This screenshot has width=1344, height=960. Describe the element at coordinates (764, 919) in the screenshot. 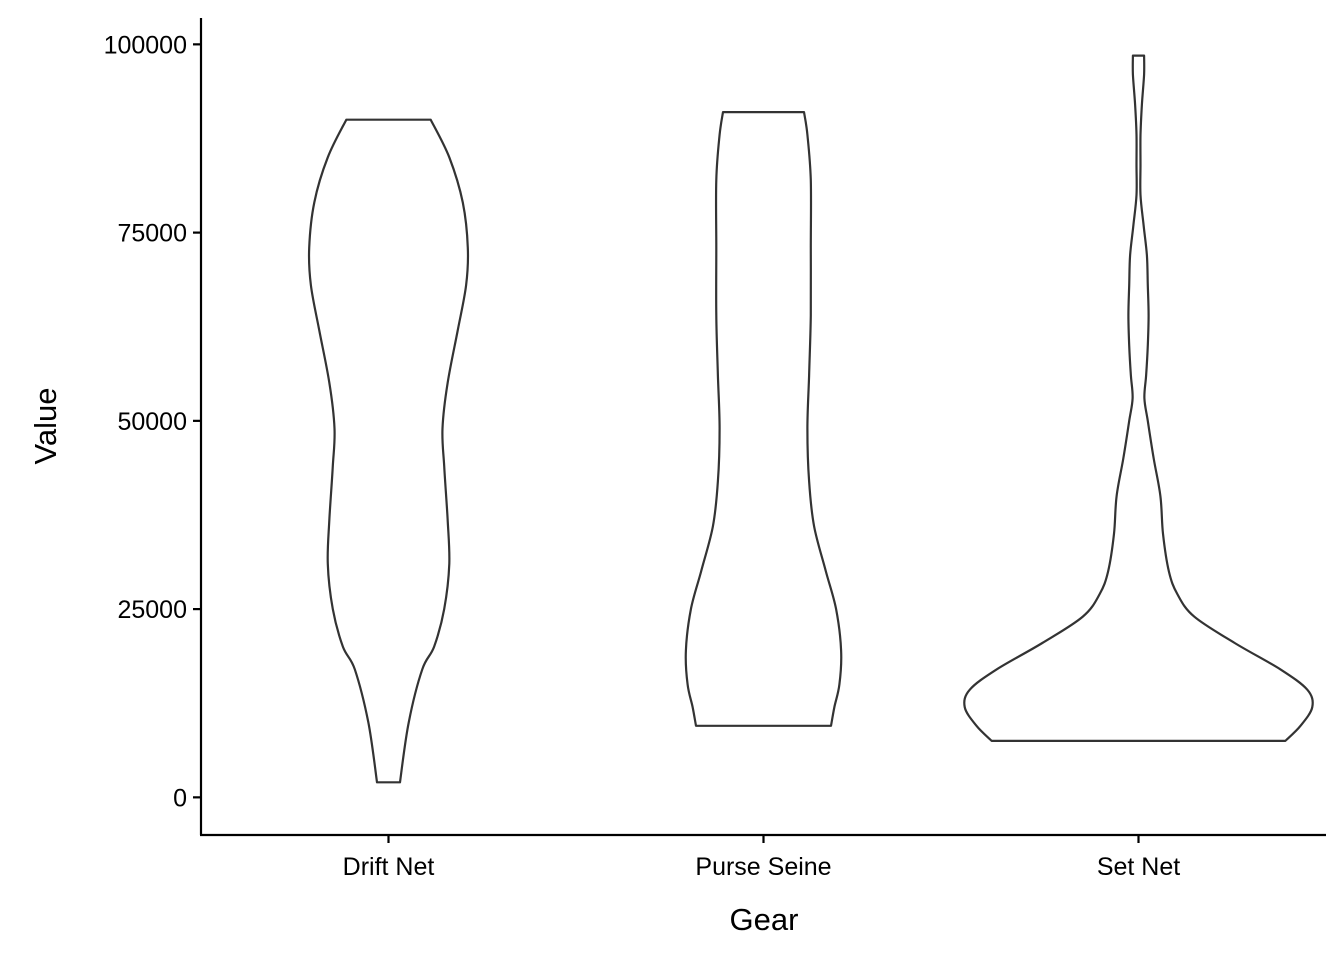

I see `x-axis-title: Gear` at that location.